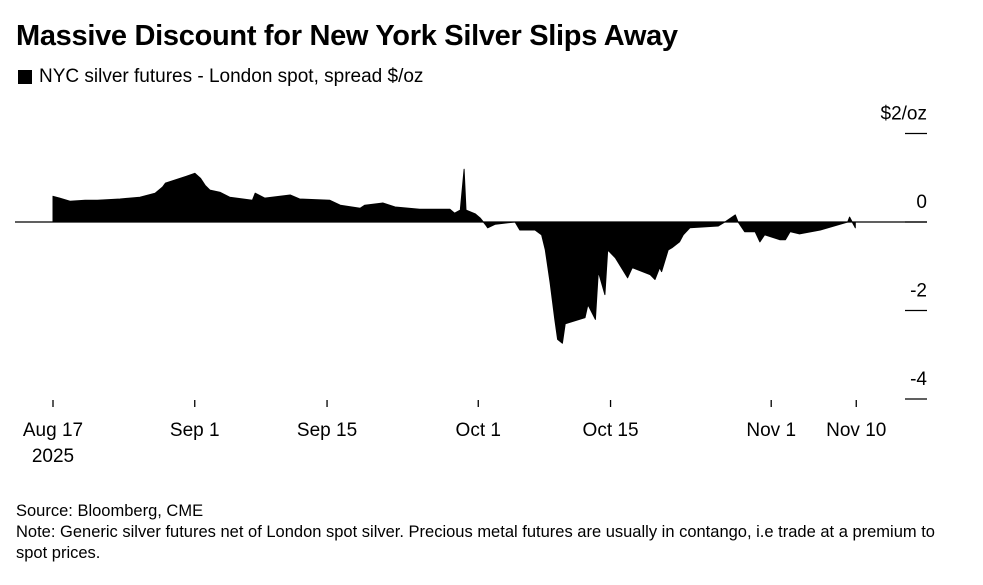  I want to click on x-tick-label: Oct 15, so click(611, 430).